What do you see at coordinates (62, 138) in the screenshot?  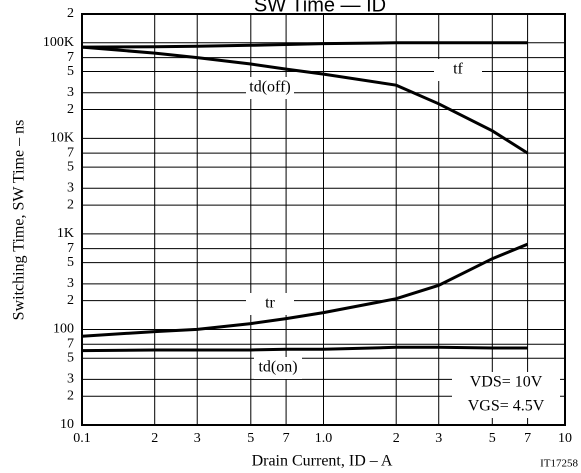 I see `y-tick-label: 10K` at bounding box center [62, 138].